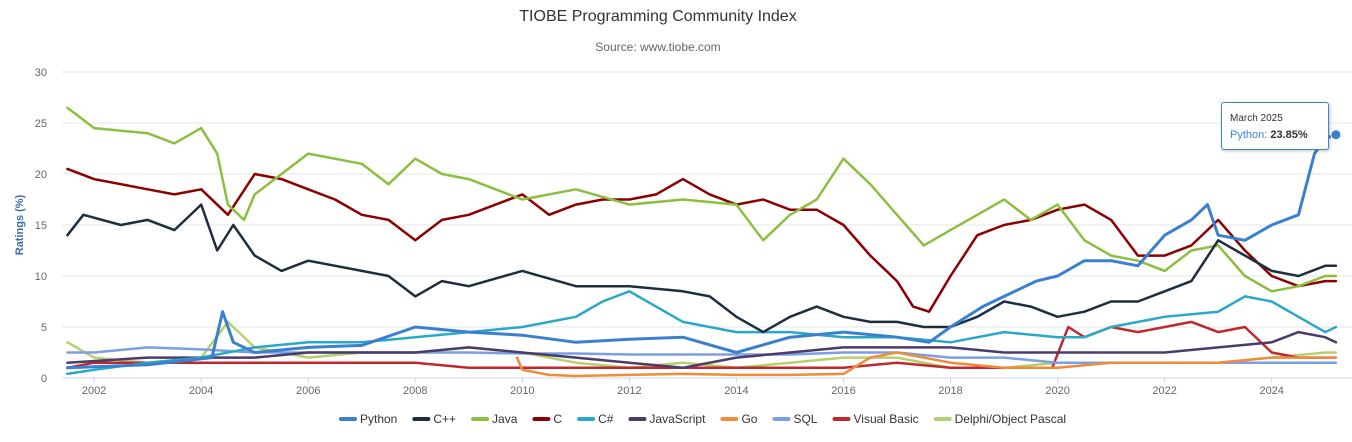 This screenshot has height=442, width=1352. What do you see at coordinates (201, 391) in the screenshot?
I see `x-tick-label: 2004` at bounding box center [201, 391].